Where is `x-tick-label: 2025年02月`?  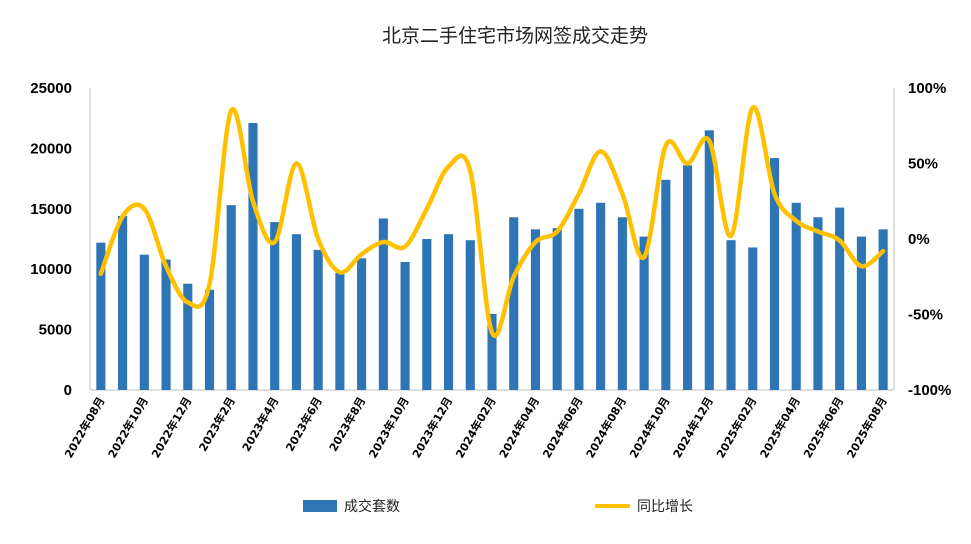
x-tick-label: 2025年02月 is located at coordinates (736, 428).